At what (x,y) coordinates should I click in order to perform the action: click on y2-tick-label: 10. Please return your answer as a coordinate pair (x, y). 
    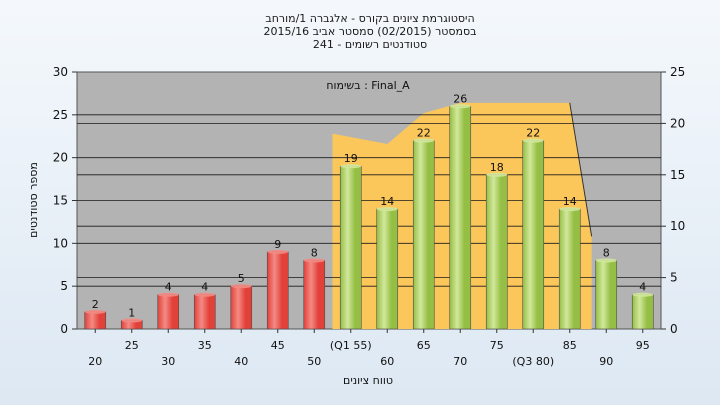
    Looking at the image, I should click on (677, 226).